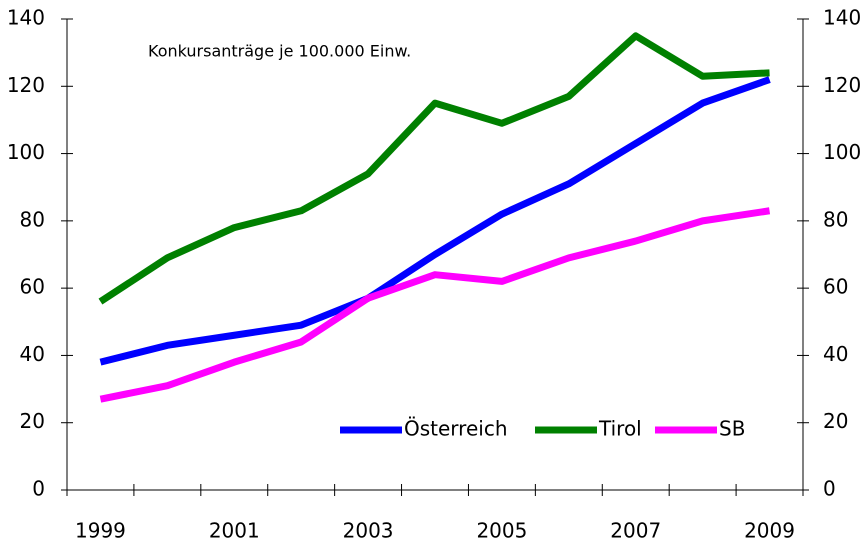 The image size is (868, 548). What do you see at coordinates (26, 85) in the screenshot?
I see `y-tick-label: 120` at bounding box center [26, 85].